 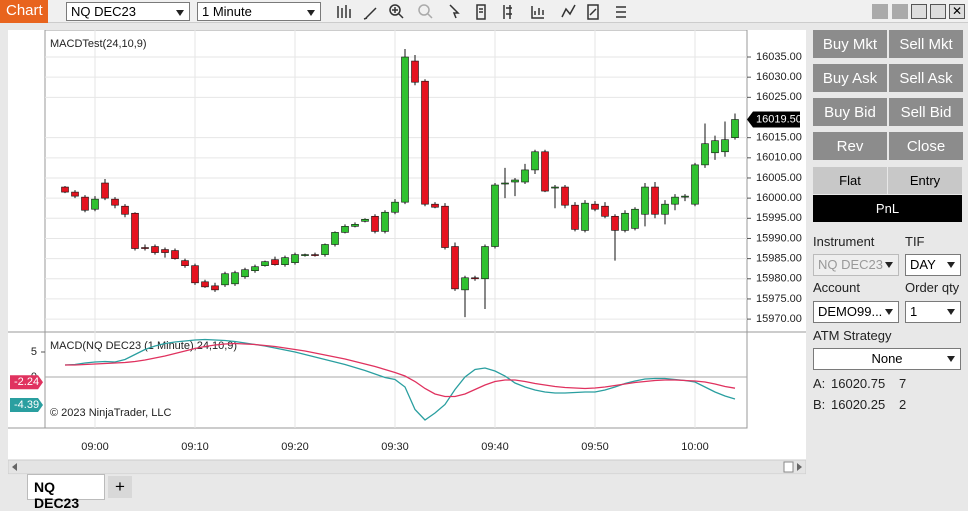 What do you see at coordinates (926, 146) in the screenshot?
I see `order-button: Close` at bounding box center [926, 146].